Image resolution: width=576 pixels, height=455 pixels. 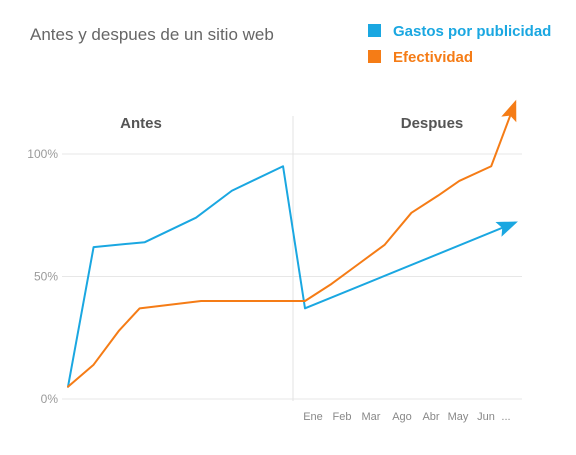 What do you see at coordinates (50, 399) in the screenshot?
I see `y-tick-label: 0%` at bounding box center [50, 399].